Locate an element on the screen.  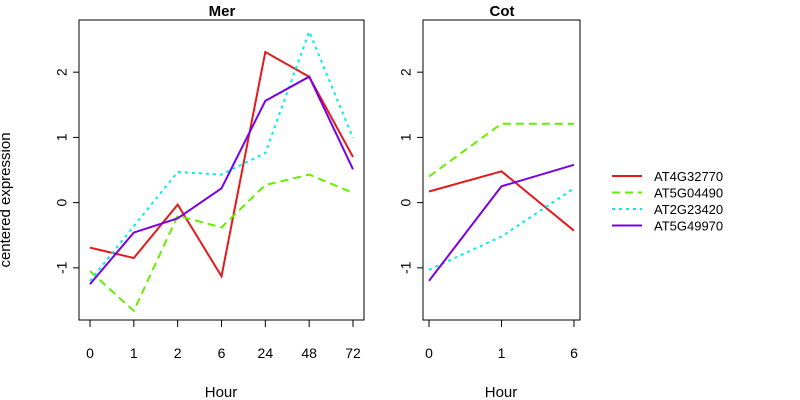
series-line-at4g32770 is located at coordinates (501, 201).